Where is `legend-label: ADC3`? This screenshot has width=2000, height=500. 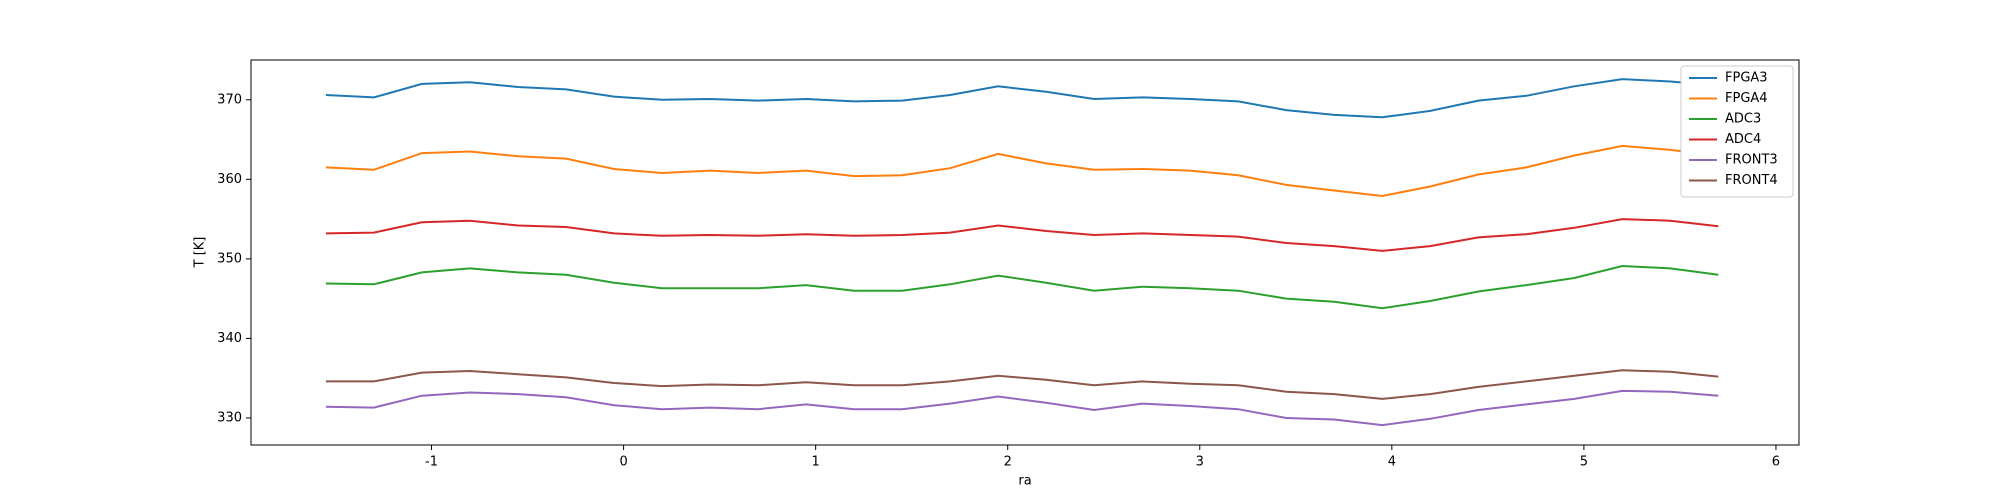
legend-label: ADC3 is located at coordinates (1743, 119).